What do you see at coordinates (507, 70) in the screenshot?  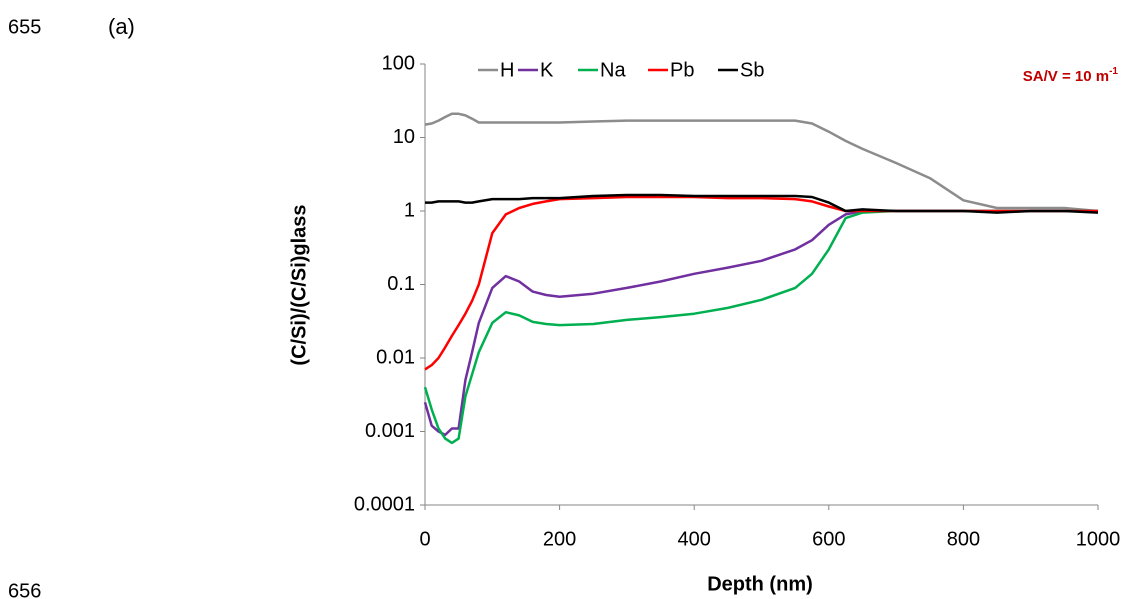 I see `legend-label: H` at bounding box center [507, 70].